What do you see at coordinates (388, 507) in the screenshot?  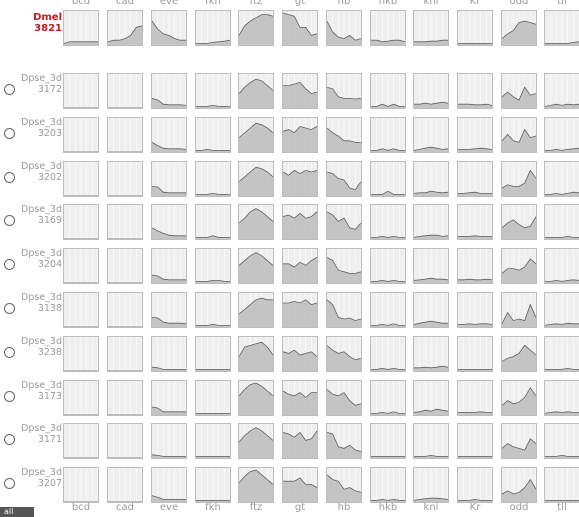 I see `bottom-gene-label-hkb: hkb` at bounding box center [388, 507].